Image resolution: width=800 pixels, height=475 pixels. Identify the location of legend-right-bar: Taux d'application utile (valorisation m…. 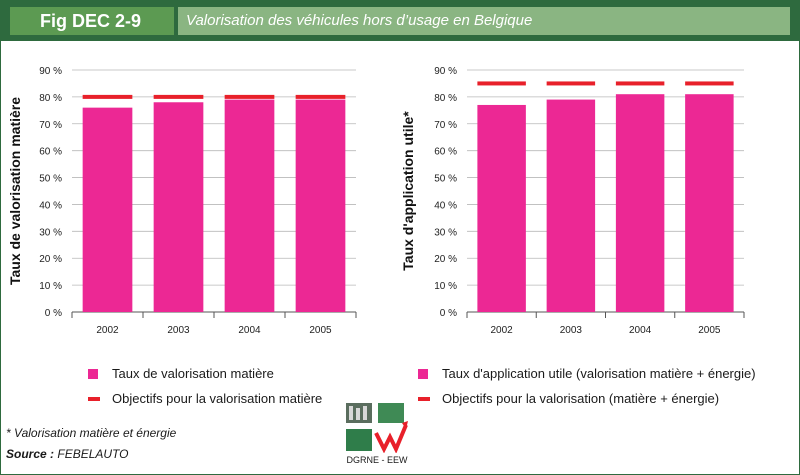
(587, 373).